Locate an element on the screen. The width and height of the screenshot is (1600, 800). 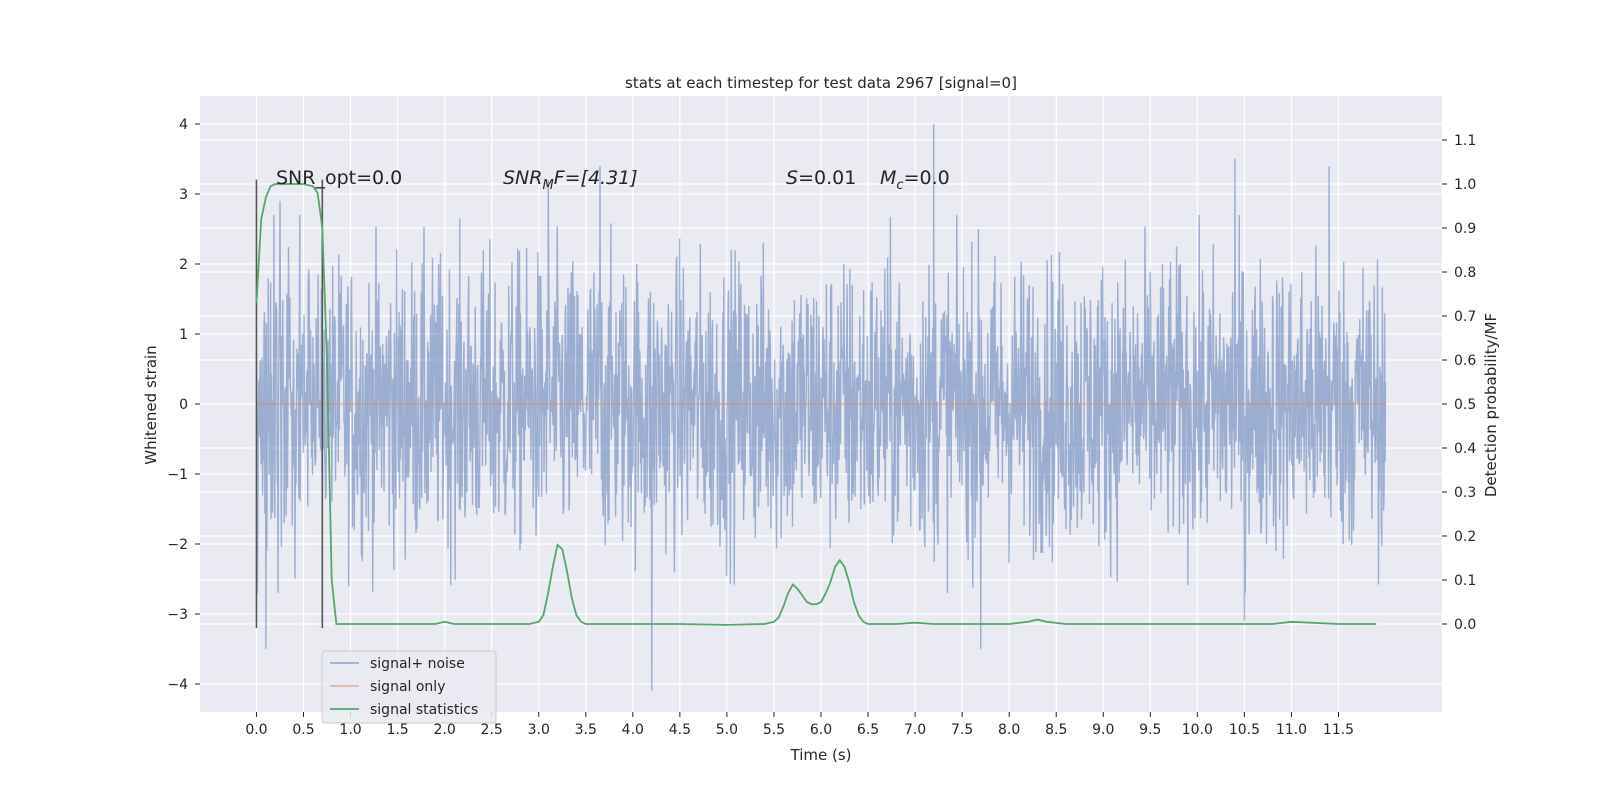
right-y-tick-label: 0.2 is located at coordinates (1465, 537).